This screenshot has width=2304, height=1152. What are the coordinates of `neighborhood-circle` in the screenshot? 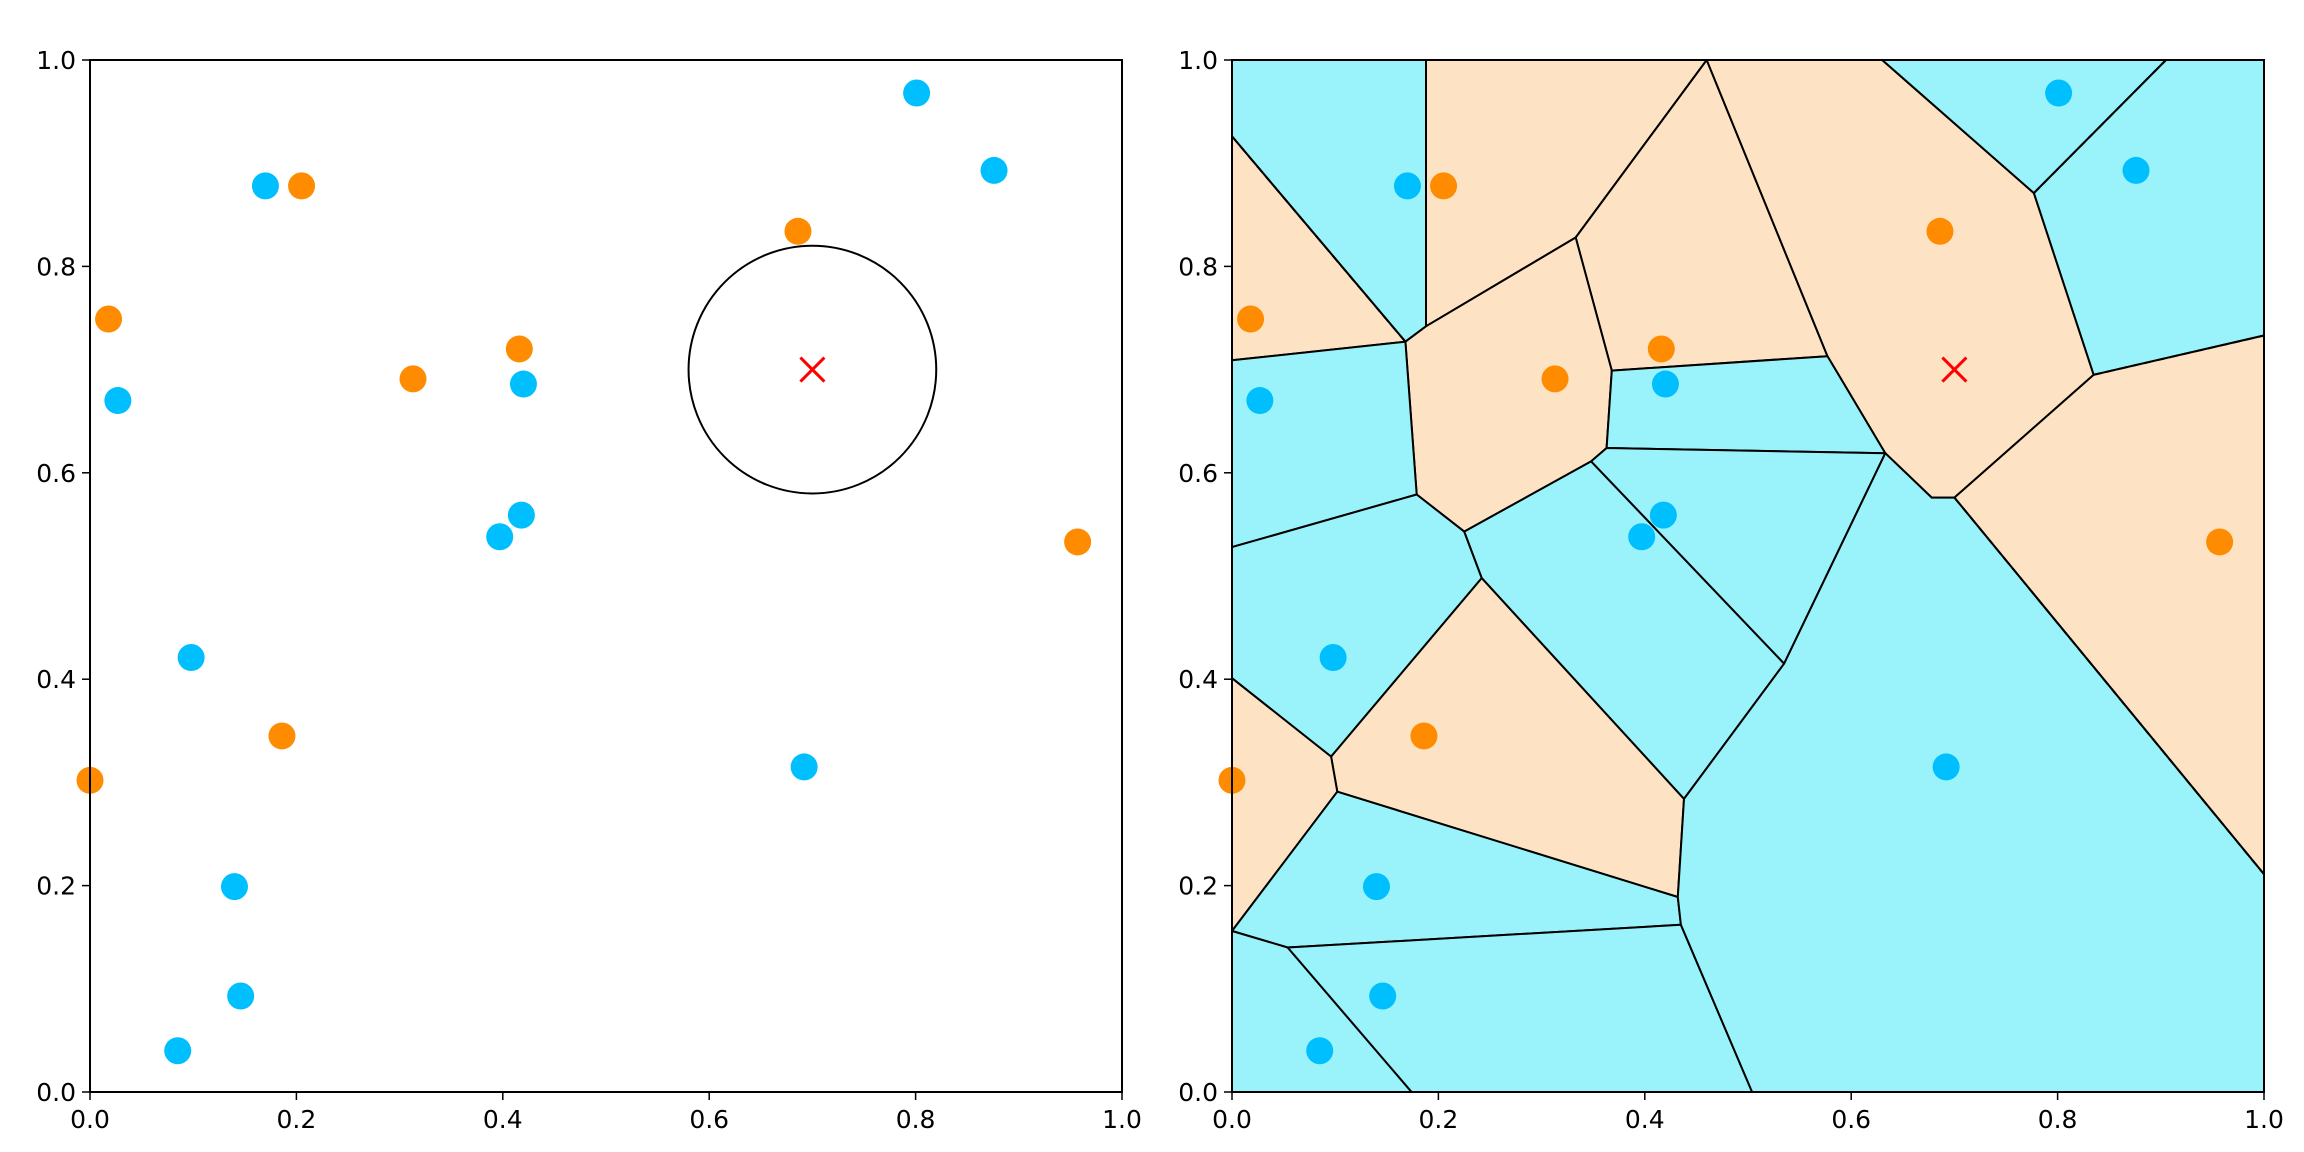 It's located at (812, 369).